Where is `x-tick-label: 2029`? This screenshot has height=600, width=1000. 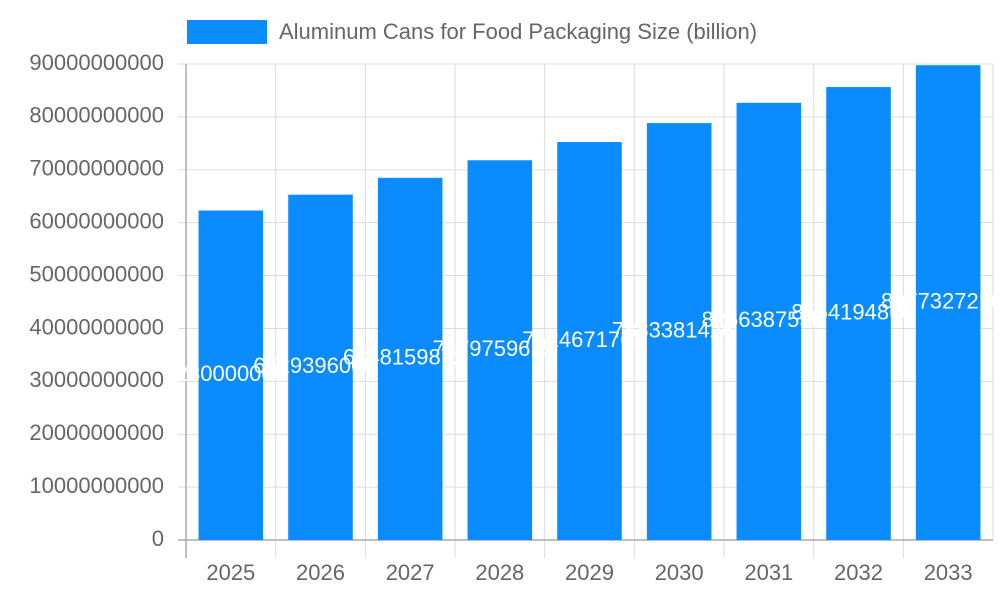
x-tick-label: 2029 is located at coordinates (589, 572).